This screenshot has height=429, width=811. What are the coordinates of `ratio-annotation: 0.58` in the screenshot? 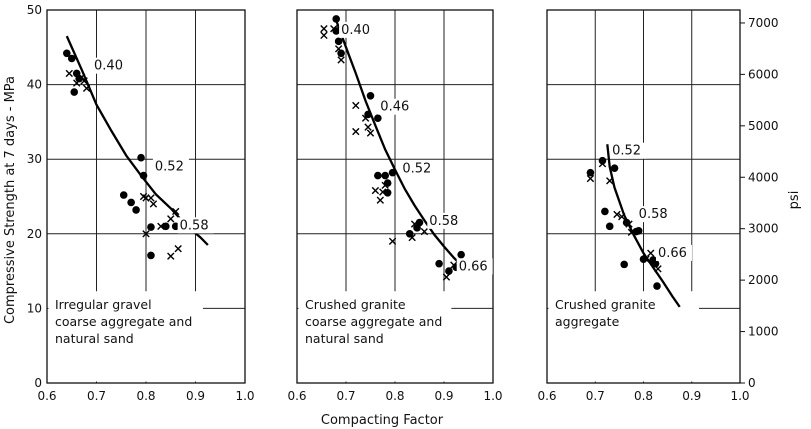 It's located at (653, 214).